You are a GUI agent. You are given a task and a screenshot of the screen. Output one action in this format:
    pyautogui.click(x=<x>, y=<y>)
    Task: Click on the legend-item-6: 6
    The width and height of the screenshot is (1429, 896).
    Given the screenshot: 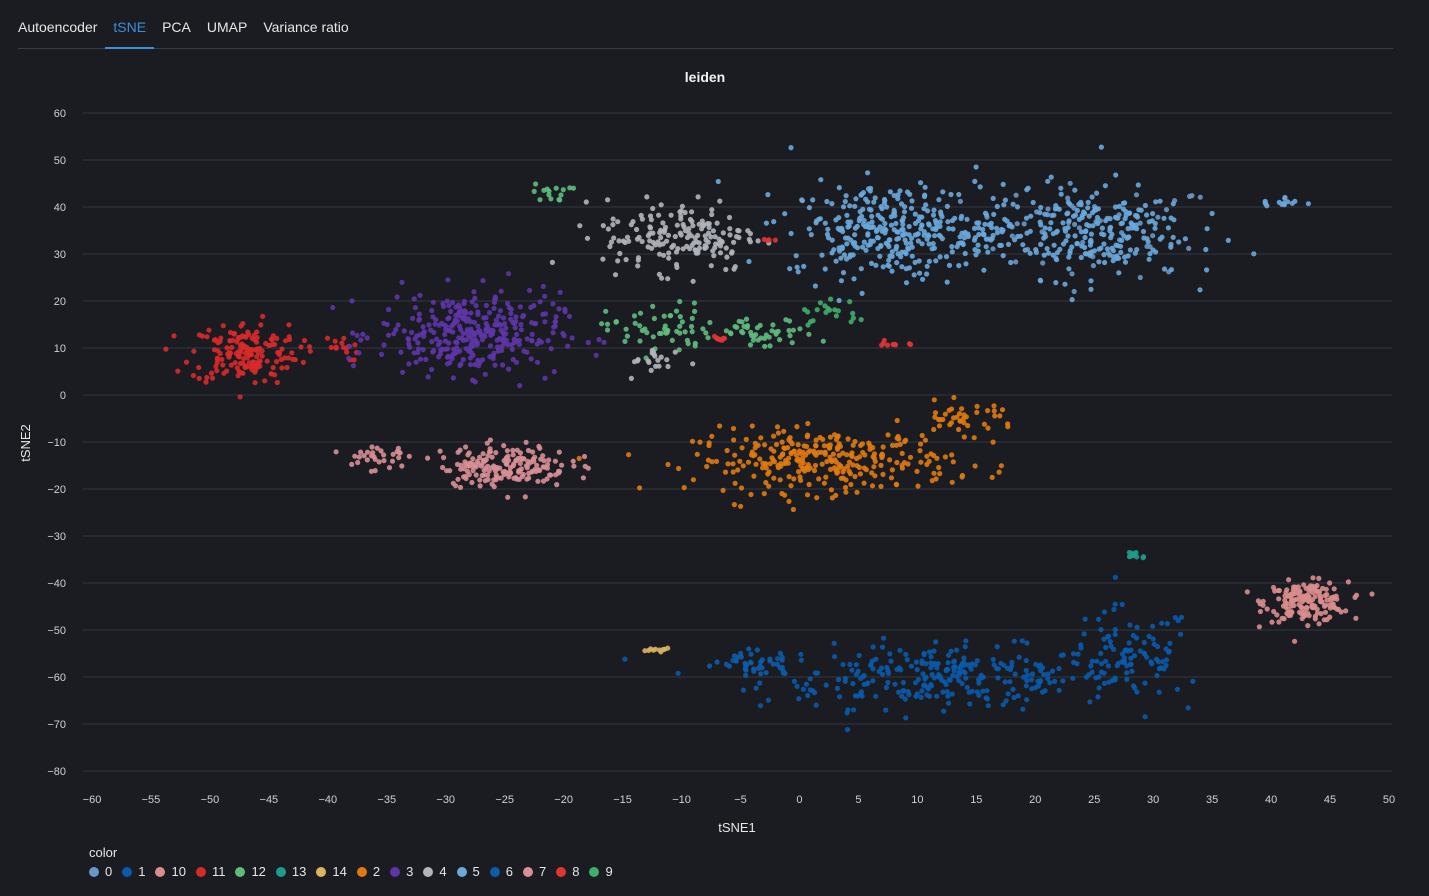 What is the action you would take?
    pyautogui.click(x=501, y=871)
    